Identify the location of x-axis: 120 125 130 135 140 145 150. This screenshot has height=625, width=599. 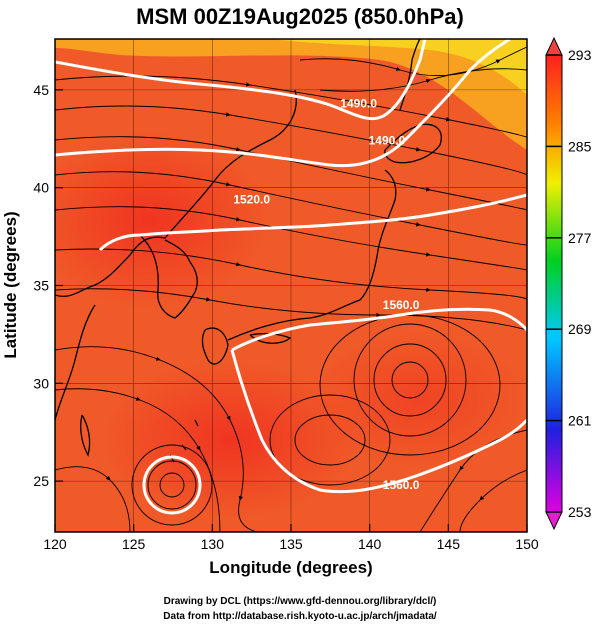
(291, 538).